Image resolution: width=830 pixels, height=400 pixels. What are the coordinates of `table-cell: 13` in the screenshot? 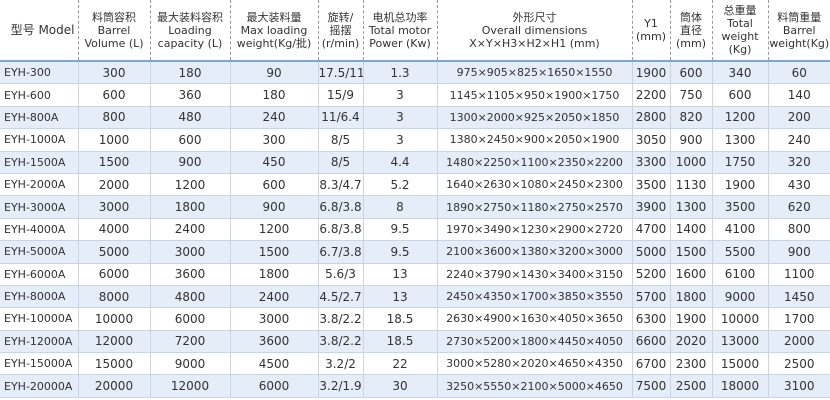 It's located at (400, 297).